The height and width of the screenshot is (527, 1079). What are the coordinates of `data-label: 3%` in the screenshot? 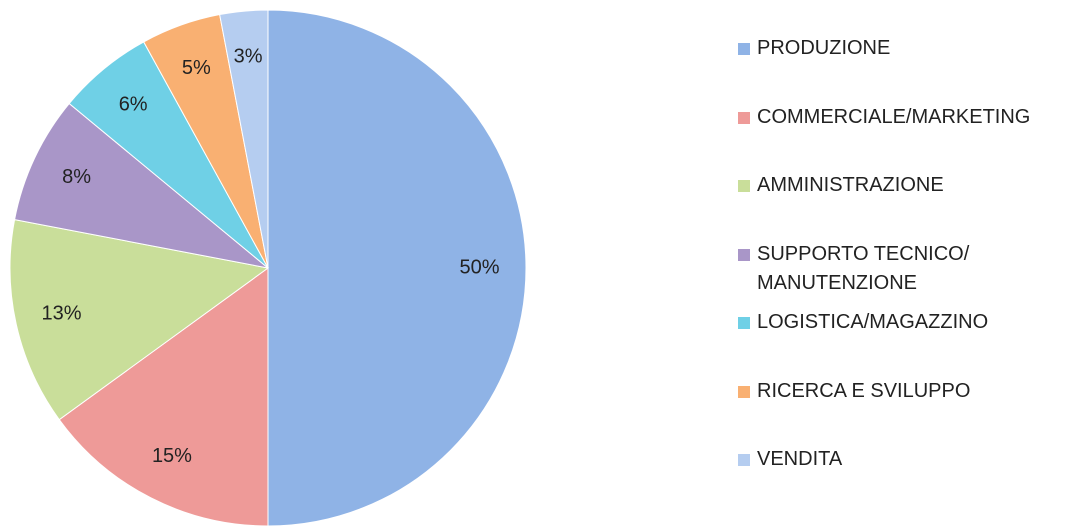 It's located at (248, 57).